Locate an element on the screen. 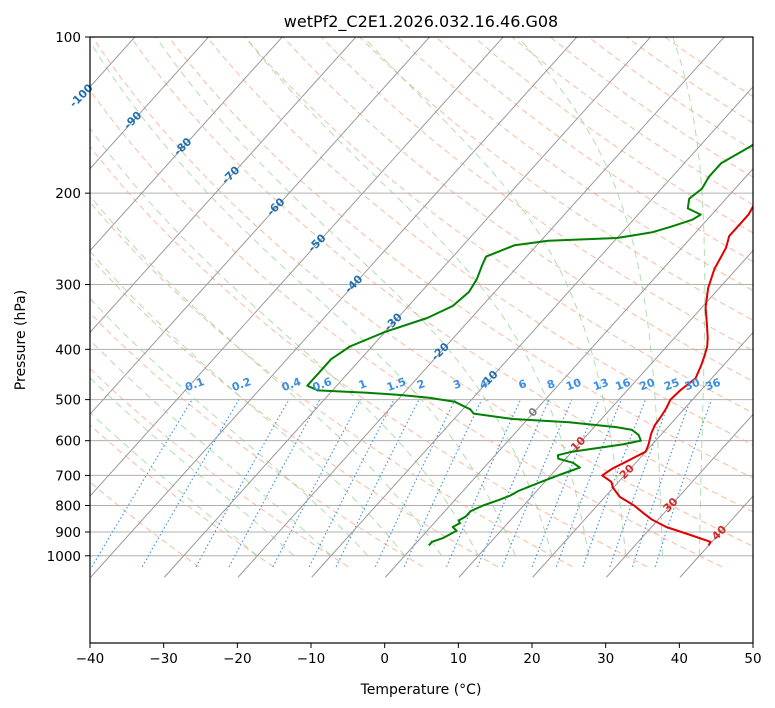 The width and height of the screenshot is (775, 708). mixing-ratio-label: 4 is located at coordinates (484, 384).